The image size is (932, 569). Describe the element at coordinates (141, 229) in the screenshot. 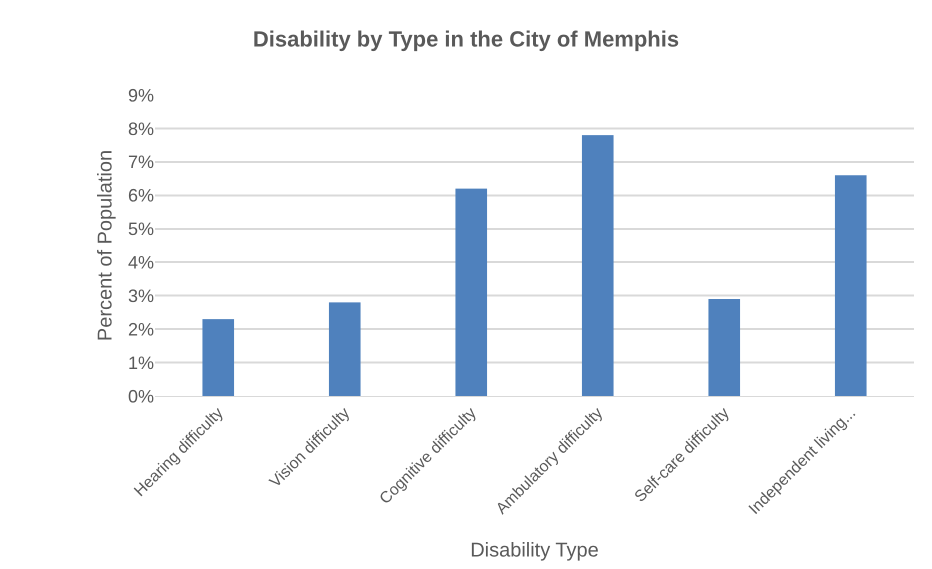

I see `y-tick-label: 5%` at that location.